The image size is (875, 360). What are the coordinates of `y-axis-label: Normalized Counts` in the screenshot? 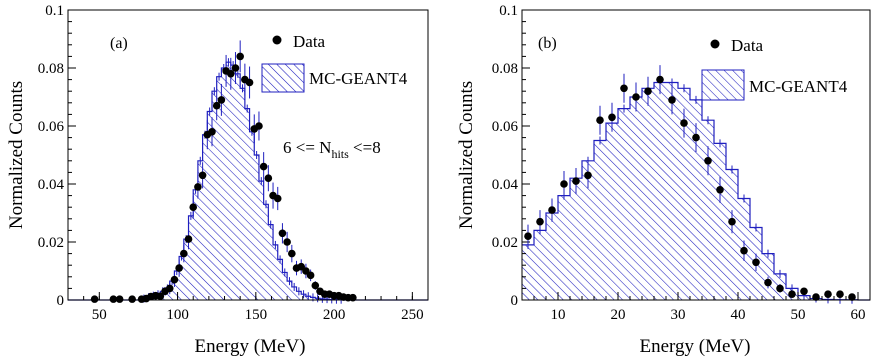 It's located at (16, 155).